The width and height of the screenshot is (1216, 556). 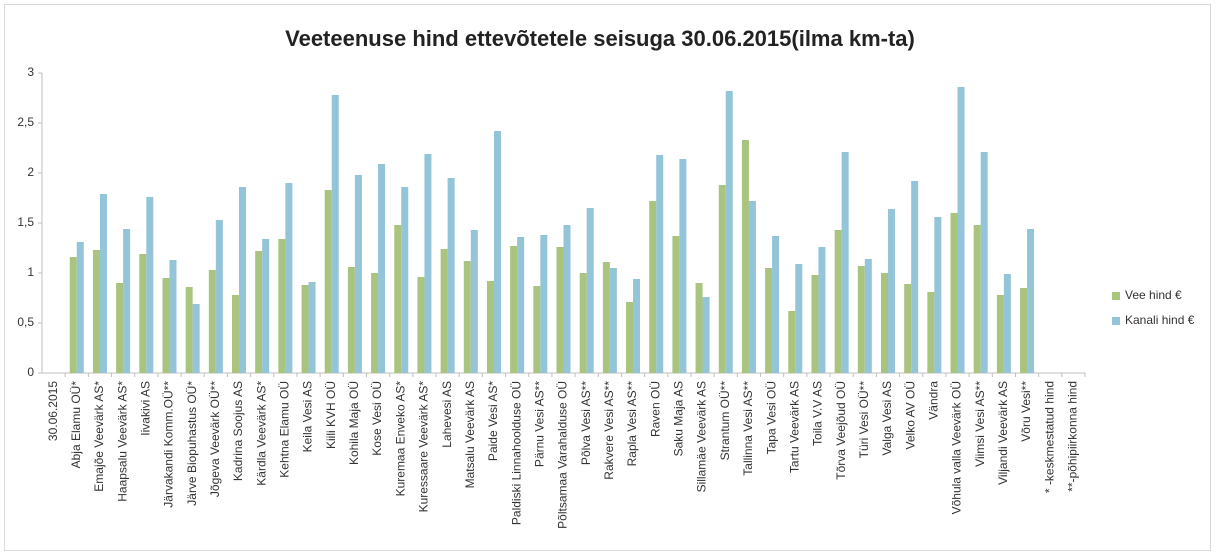 I want to click on x-tick-label: Valga Vesi AS, so click(x=887, y=418).